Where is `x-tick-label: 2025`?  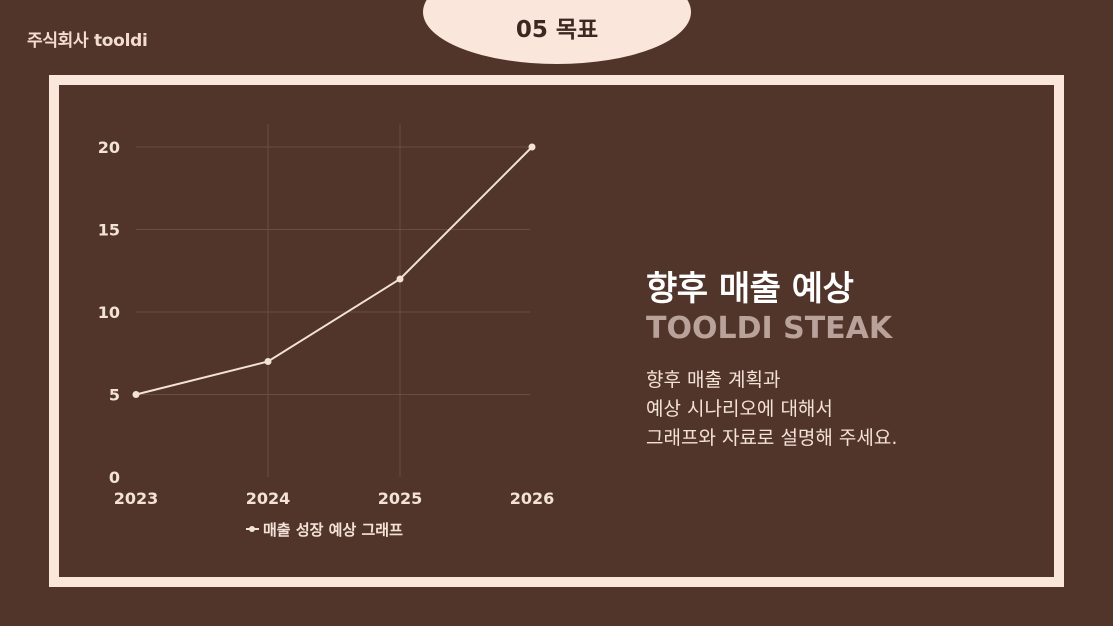
x-tick-label: 2025 is located at coordinates (400, 498).